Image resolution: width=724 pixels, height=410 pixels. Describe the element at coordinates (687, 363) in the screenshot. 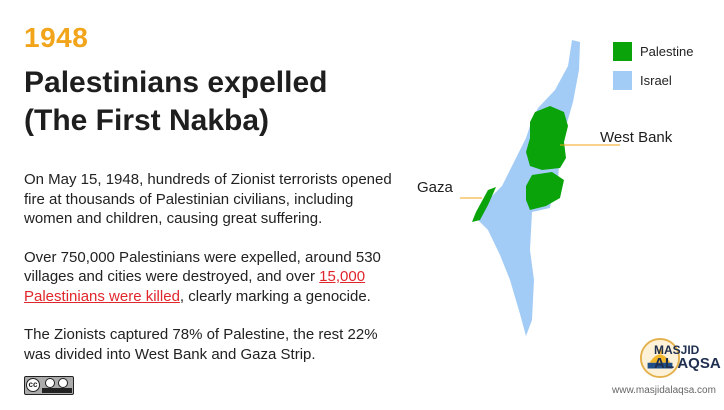

I see `logo-text-line-2: AL AQSA` at that location.